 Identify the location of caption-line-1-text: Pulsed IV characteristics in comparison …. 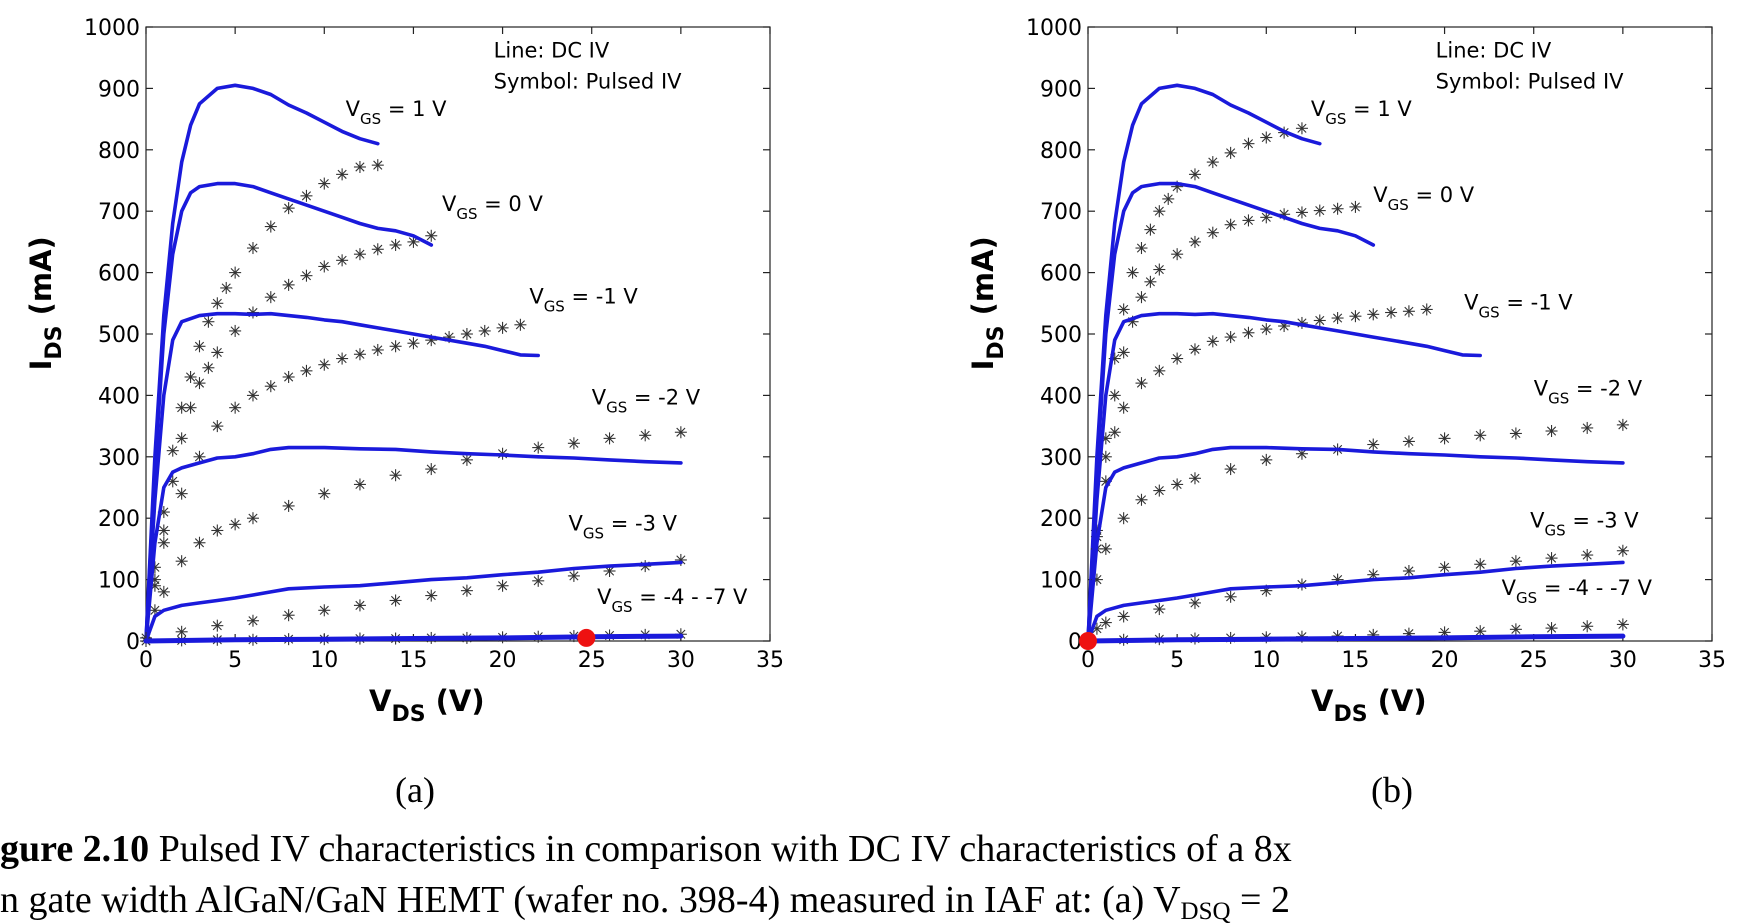
(720, 849).